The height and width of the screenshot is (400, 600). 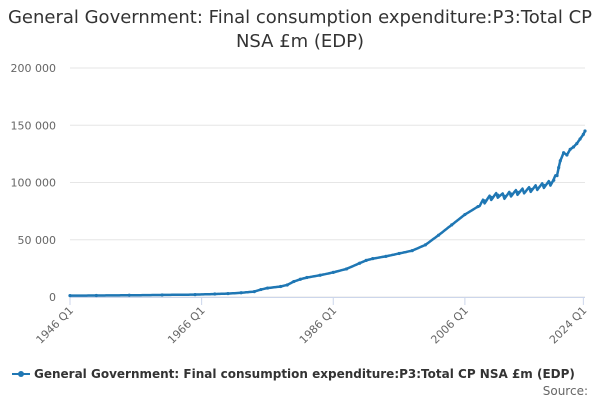 I want to click on y-tick-label: 200 000, so click(x=34, y=68).